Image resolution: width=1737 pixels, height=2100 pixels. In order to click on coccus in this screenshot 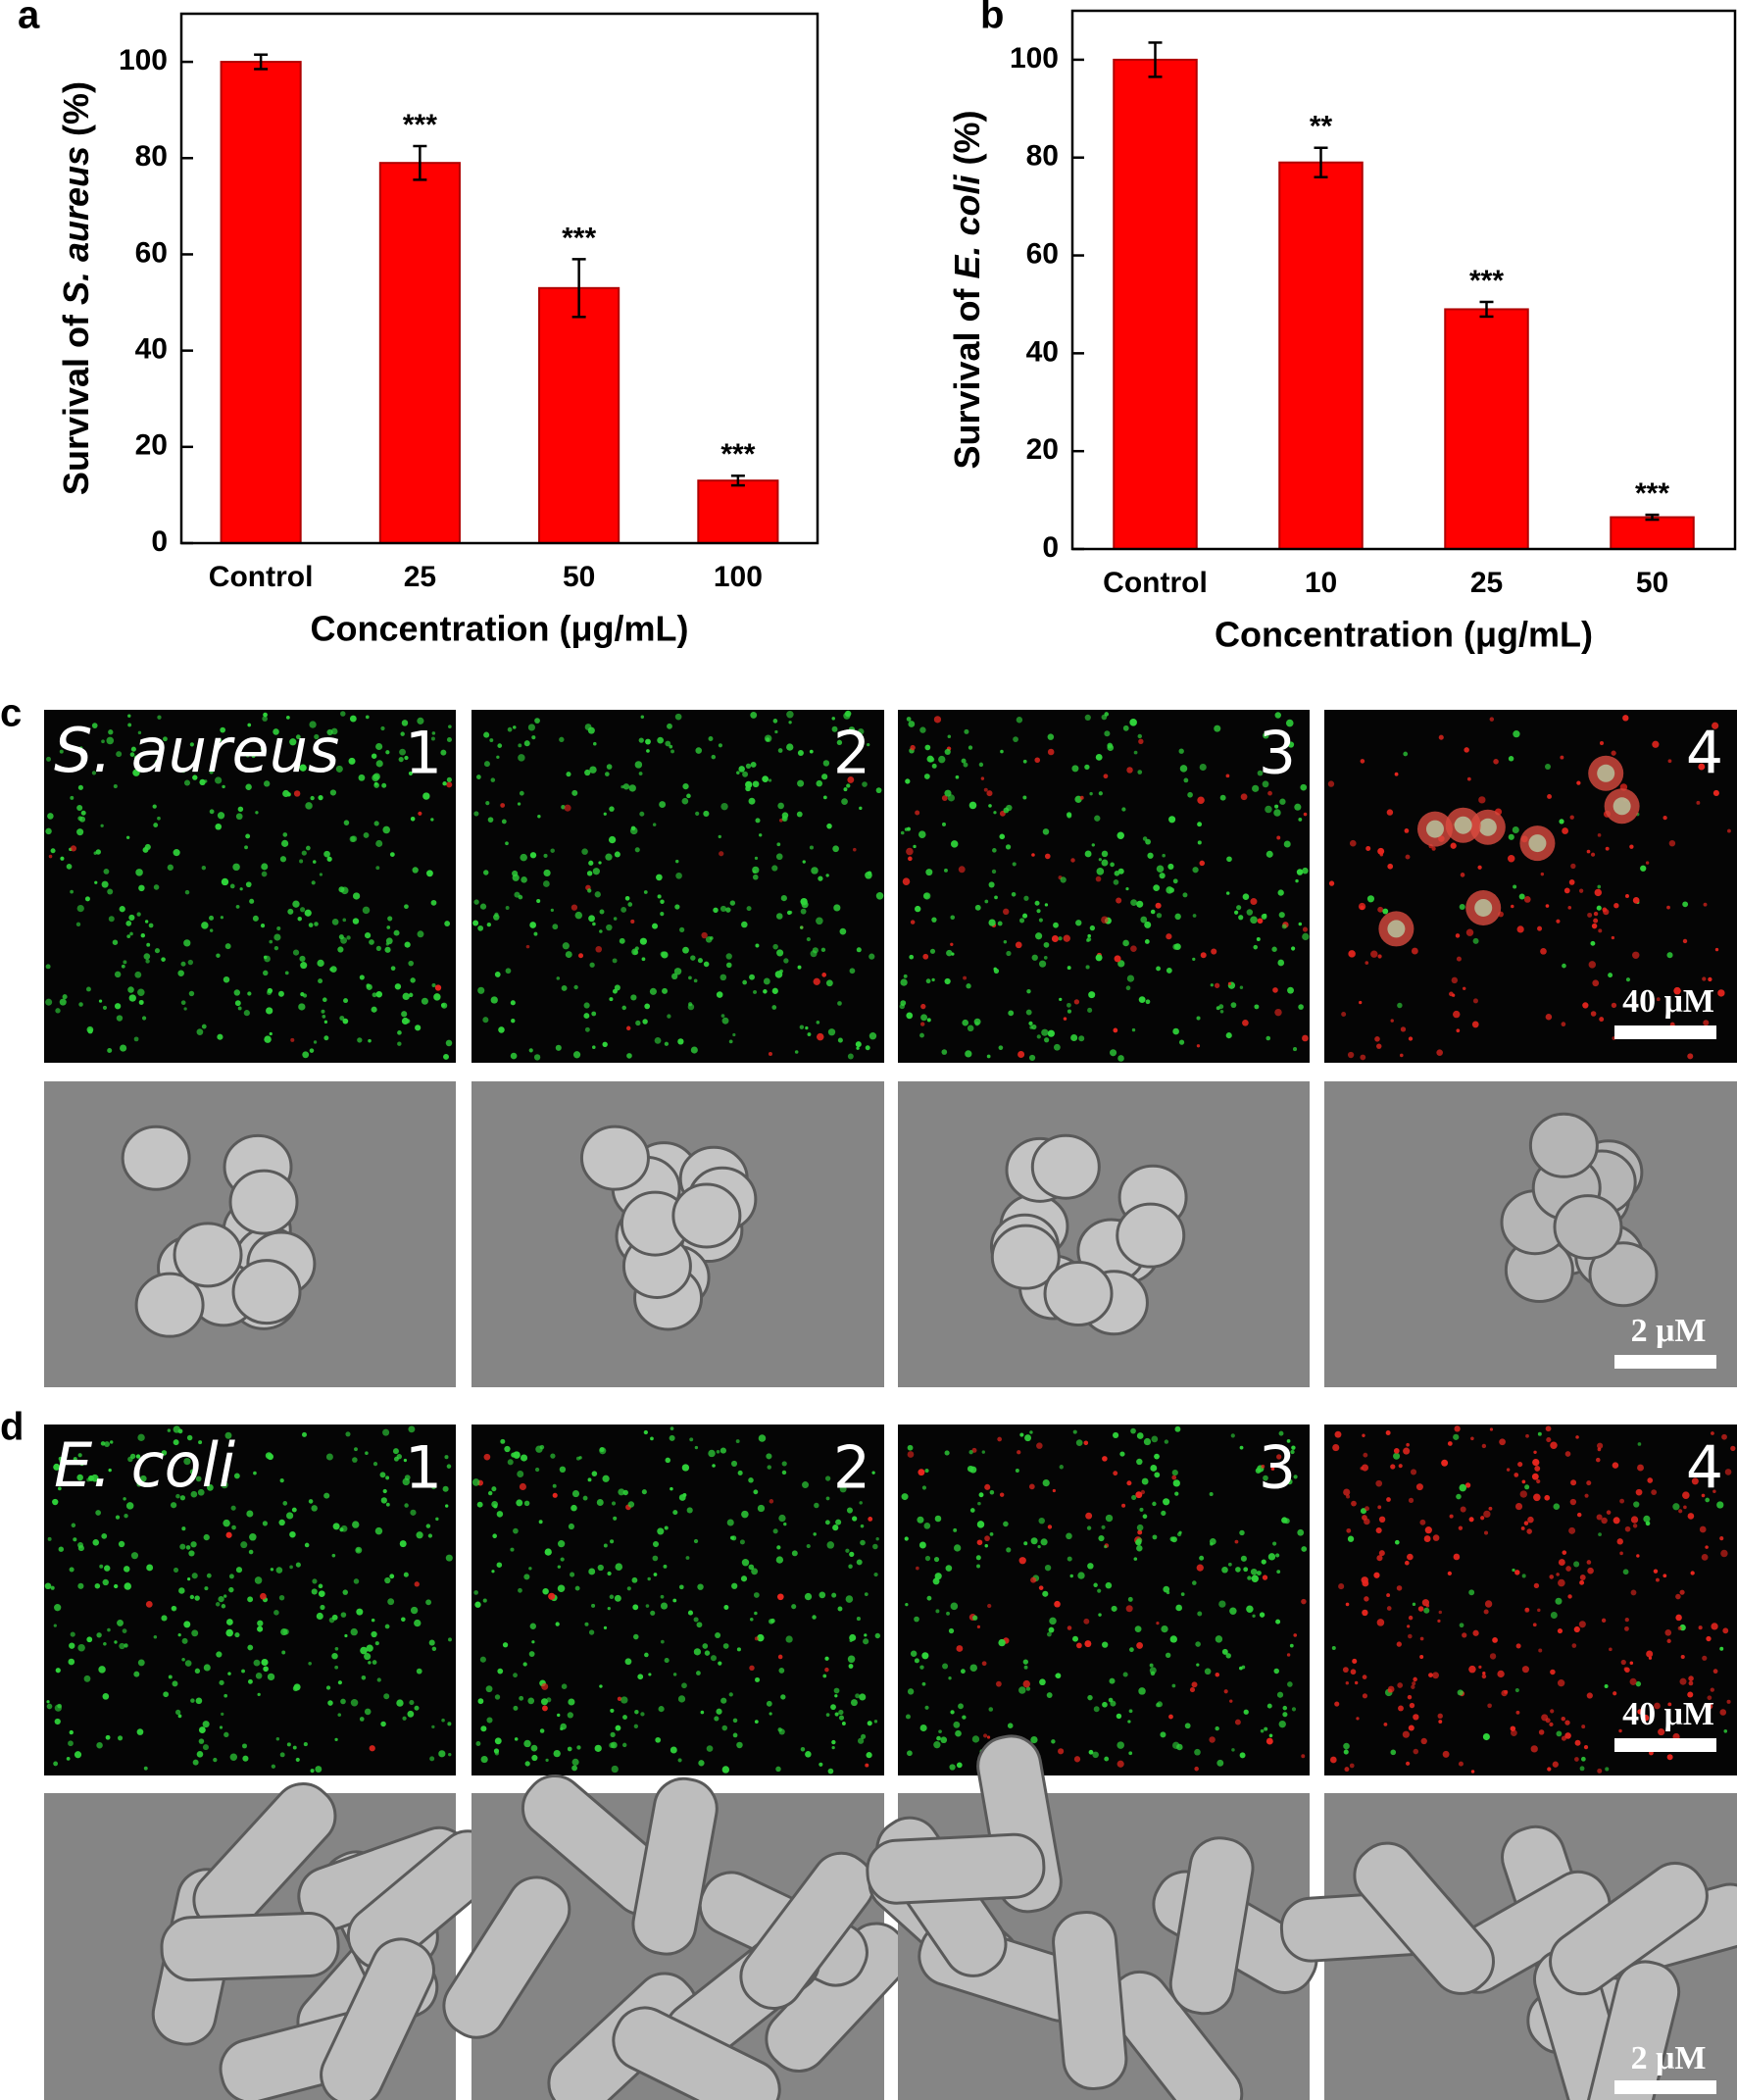, I will do `click(1066, 1166)`.